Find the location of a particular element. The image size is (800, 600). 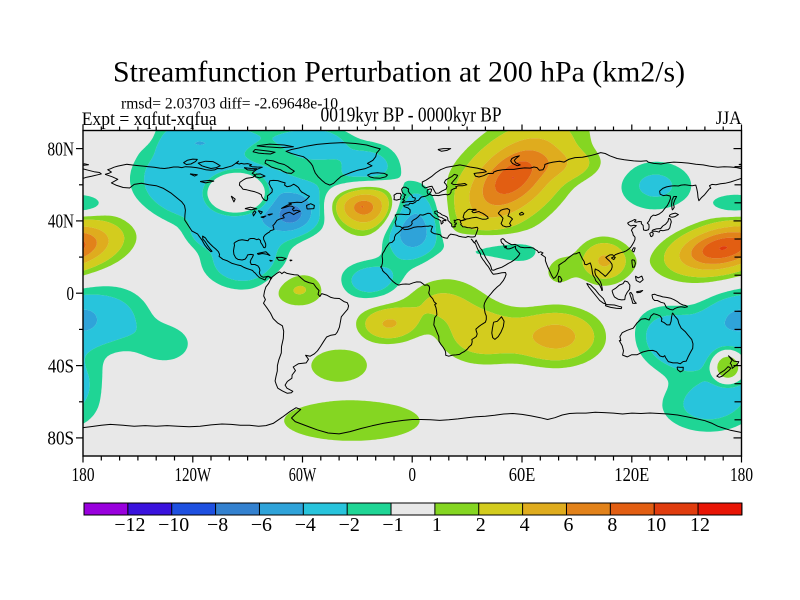

svg-text: −6 is located at coordinates (261, 525).